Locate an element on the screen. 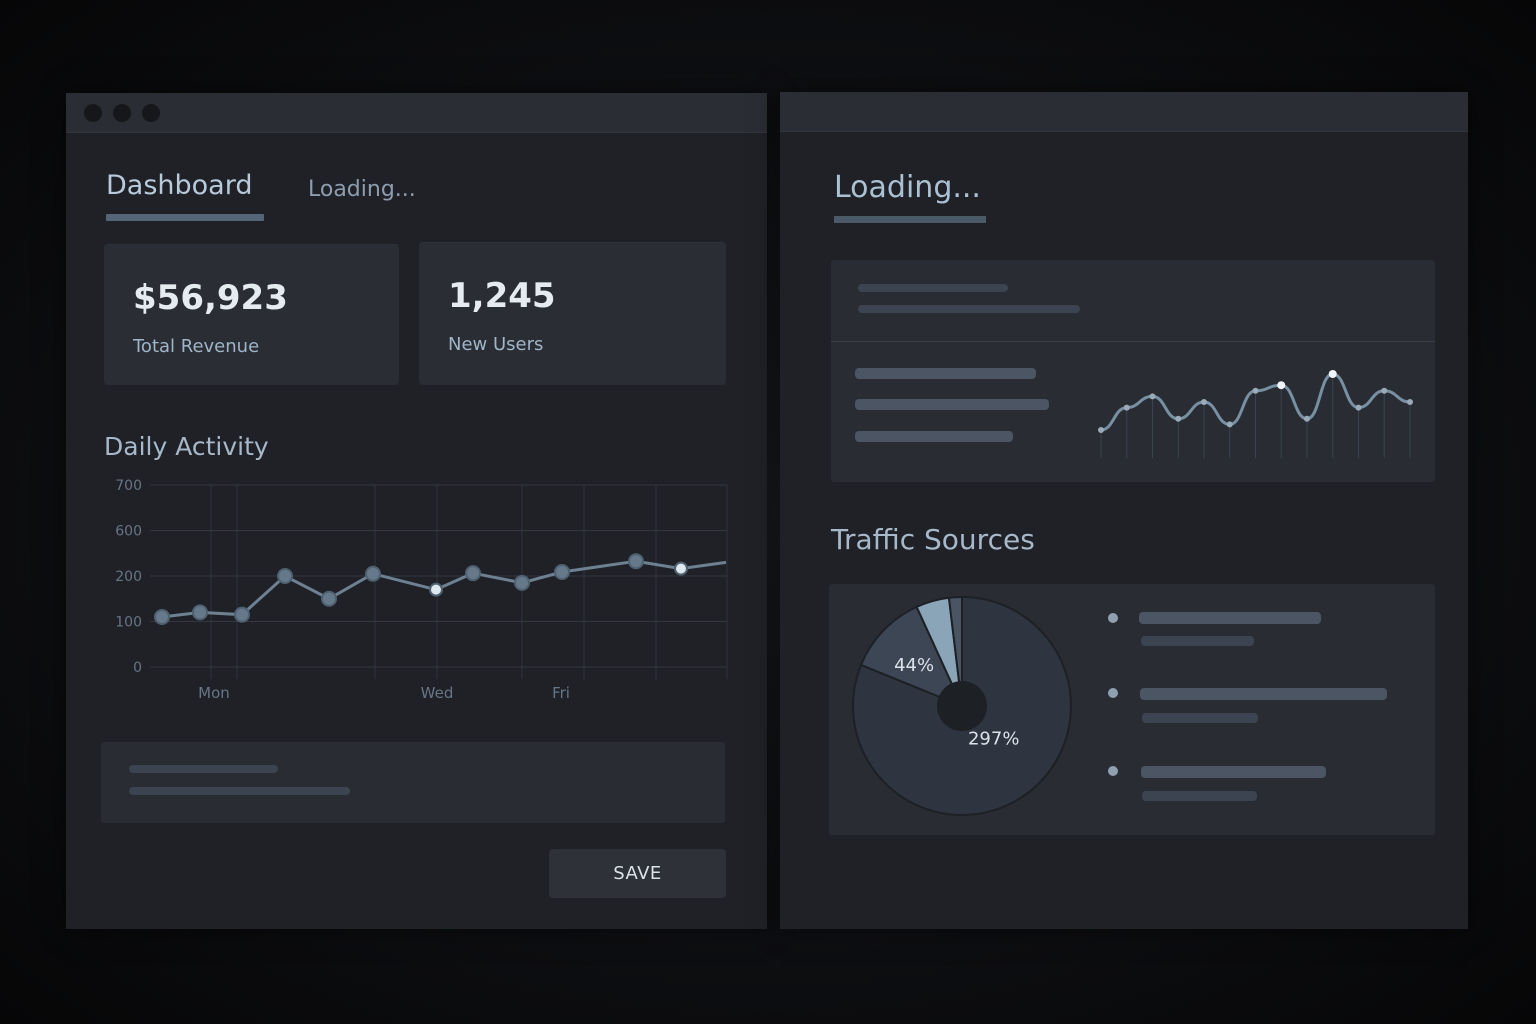 The width and height of the screenshot is (1536, 1024). sparkline-chart is located at coordinates (1255, 414).